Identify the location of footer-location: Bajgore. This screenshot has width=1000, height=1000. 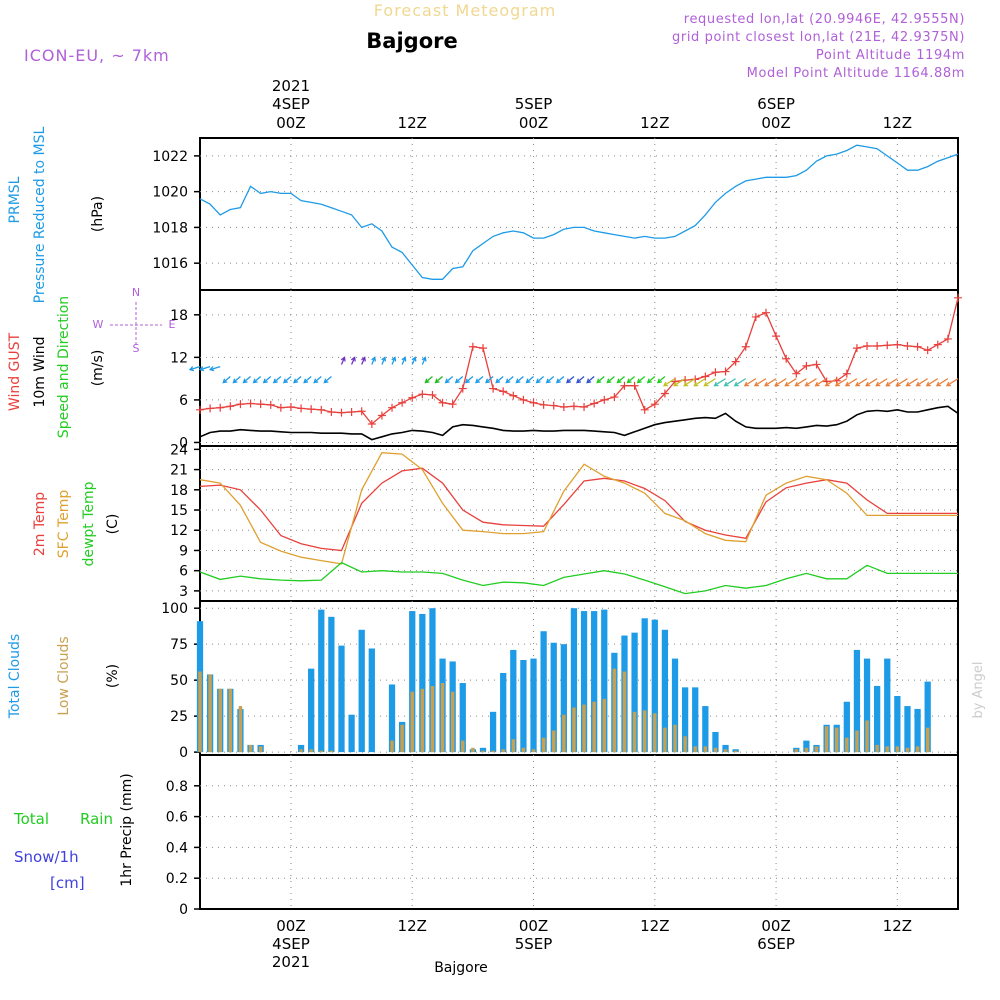
(461, 968).